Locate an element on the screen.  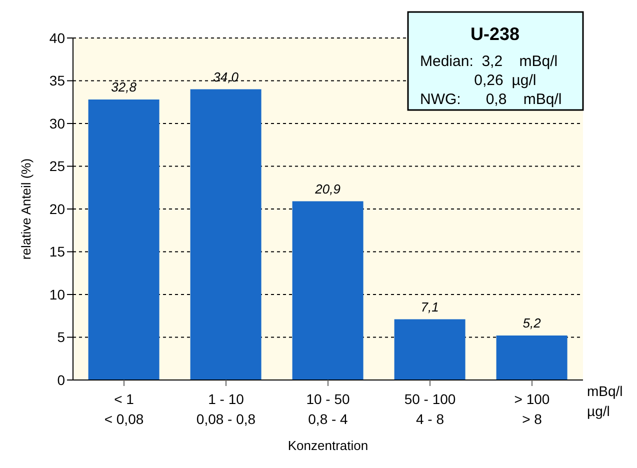
y-tick-label: 40 is located at coordinates (57, 38).